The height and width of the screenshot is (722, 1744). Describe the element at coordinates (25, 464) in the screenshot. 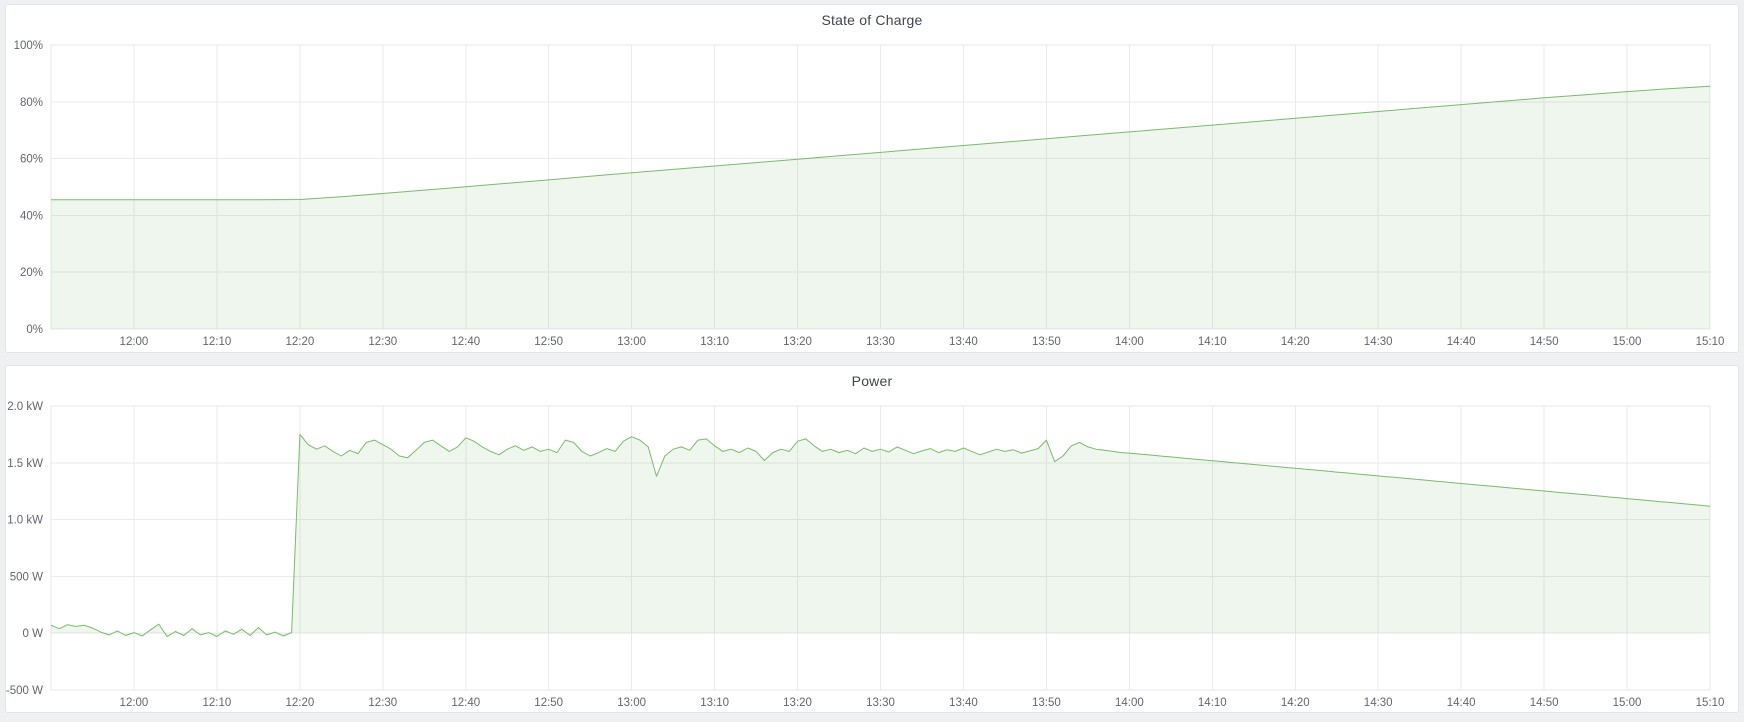

I see `y-axis-tick-label: 1.5 kW` at that location.